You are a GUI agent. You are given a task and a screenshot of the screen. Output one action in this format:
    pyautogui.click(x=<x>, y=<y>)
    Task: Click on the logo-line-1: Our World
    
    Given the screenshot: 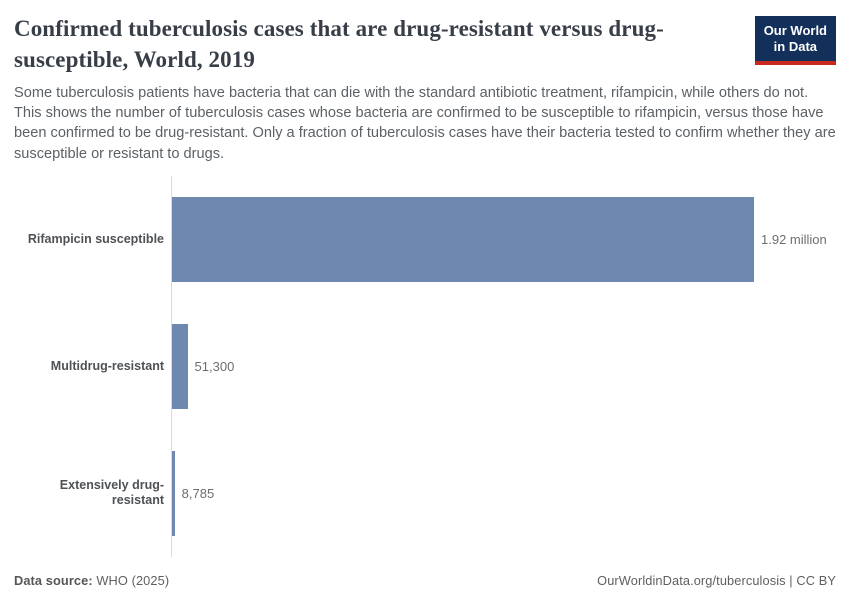 What is the action you would take?
    pyautogui.click(x=795, y=30)
    